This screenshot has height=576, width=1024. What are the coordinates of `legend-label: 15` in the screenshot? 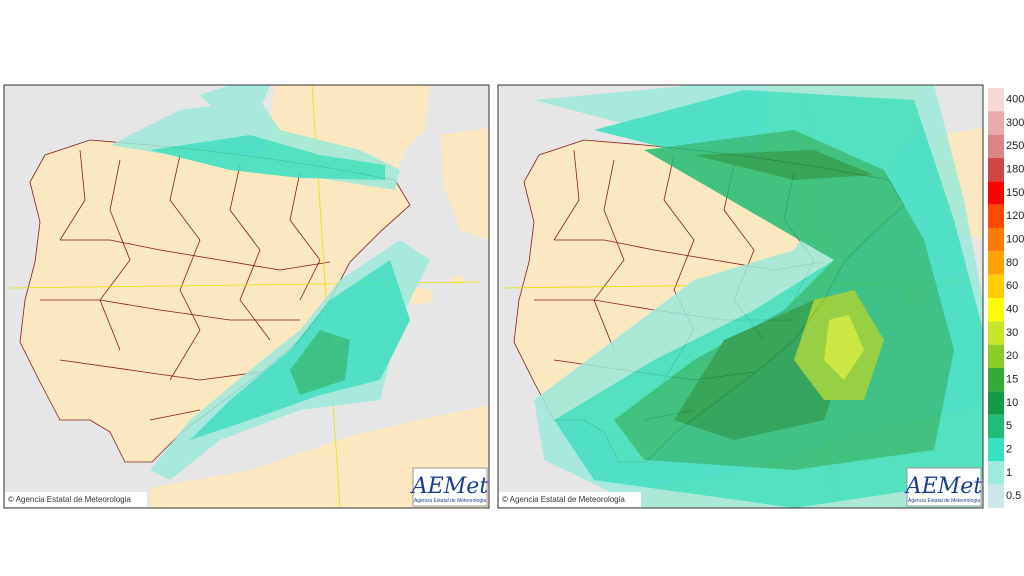 It's located at (1012, 380).